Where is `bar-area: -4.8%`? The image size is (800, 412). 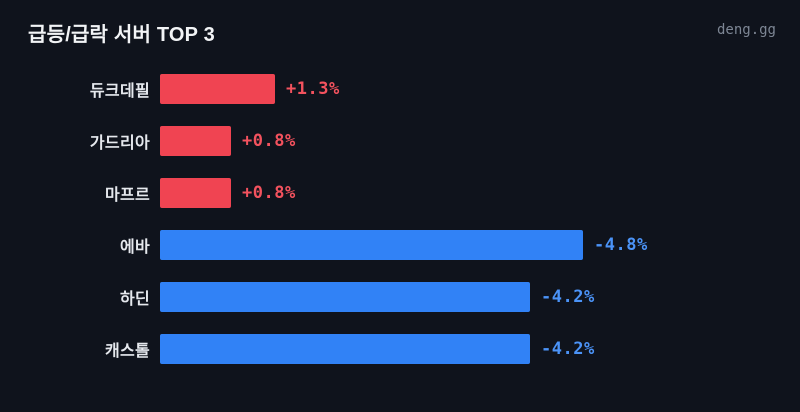
bar-area: -4.8% is located at coordinates (480, 245).